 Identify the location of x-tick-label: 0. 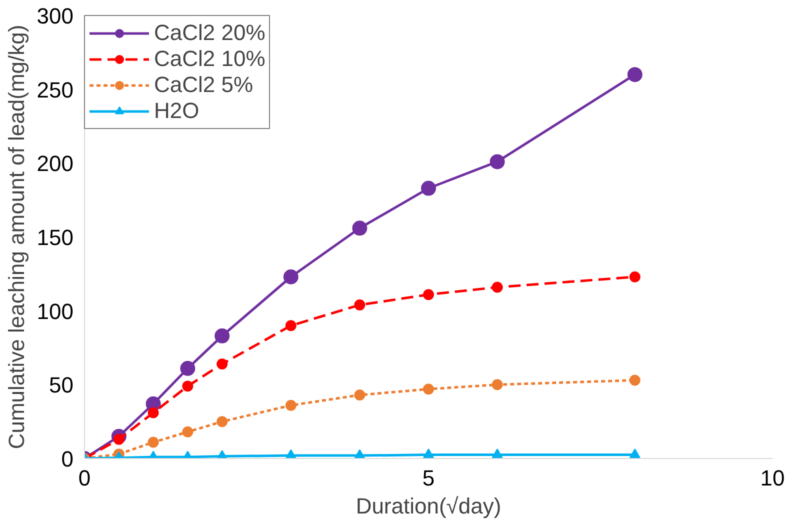
(84, 478).